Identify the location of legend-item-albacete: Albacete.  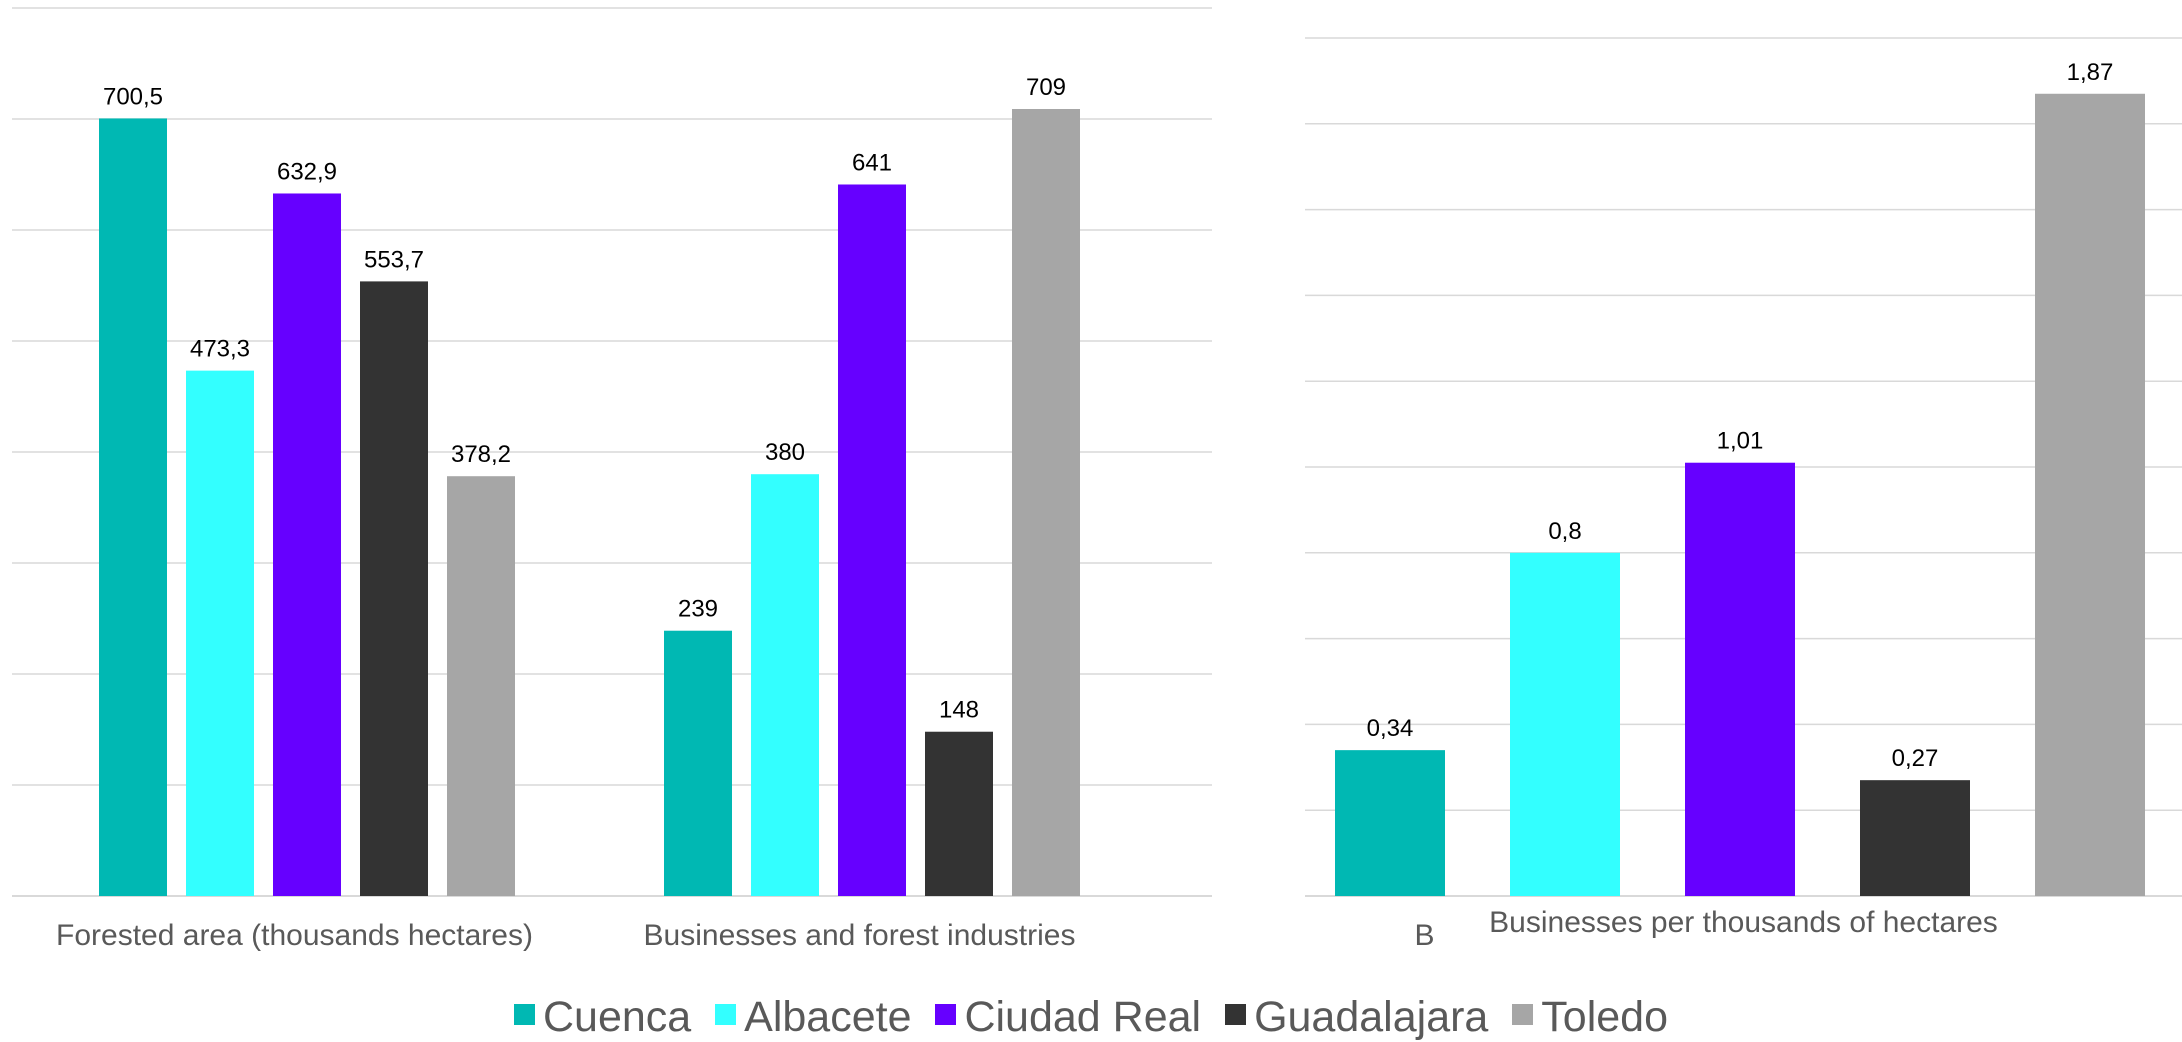
(813, 1016).